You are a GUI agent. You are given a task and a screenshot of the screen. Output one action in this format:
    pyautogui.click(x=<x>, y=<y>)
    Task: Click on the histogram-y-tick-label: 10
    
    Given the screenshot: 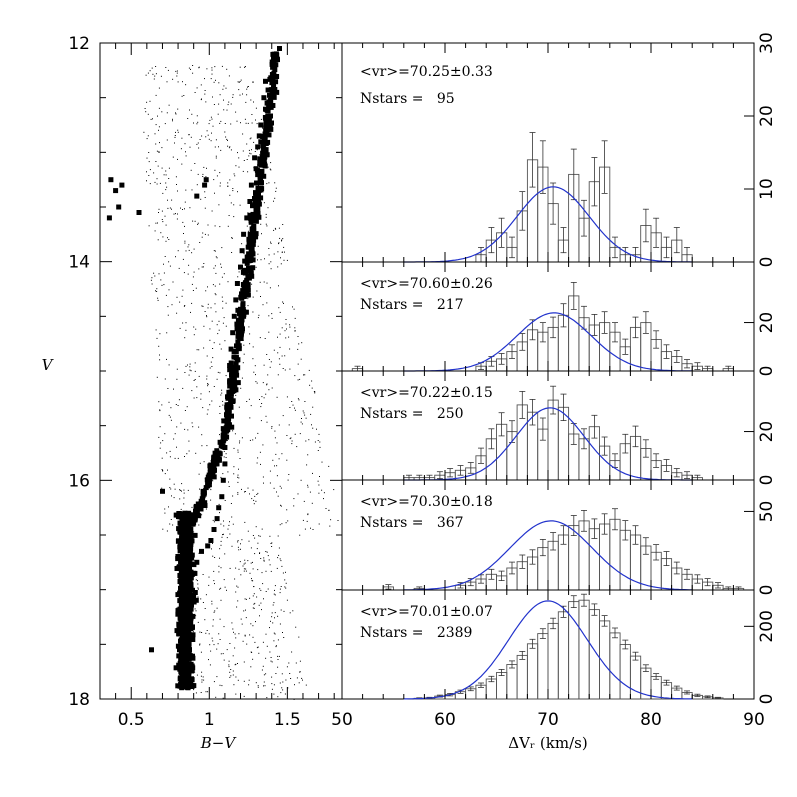 What is the action you would take?
    pyautogui.click(x=767, y=189)
    